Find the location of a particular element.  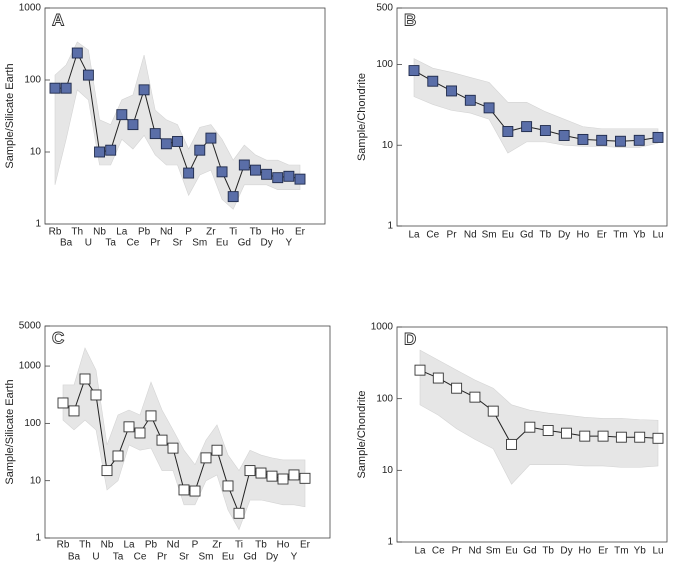

x-tick-label: Ti is located at coordinates (239, 545).